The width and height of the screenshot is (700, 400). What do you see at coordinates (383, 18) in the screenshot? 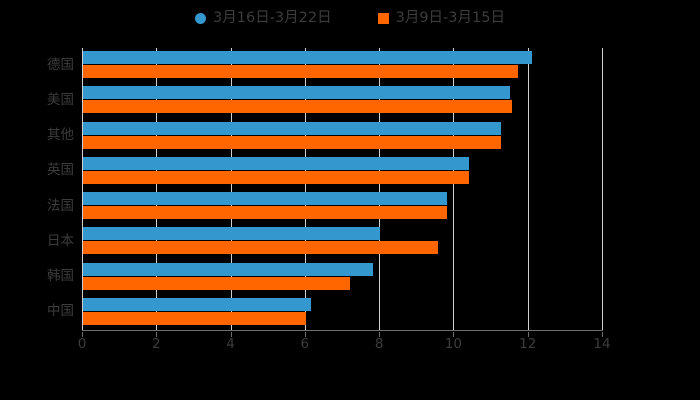
I see `legend-square-icon` at bounding box center [383, 18].